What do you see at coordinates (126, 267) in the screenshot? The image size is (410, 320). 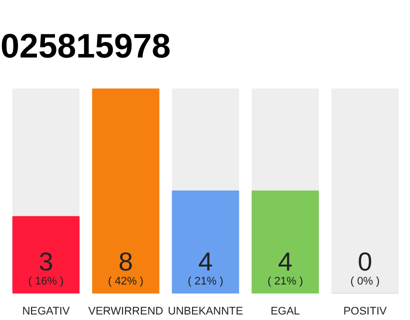 I see `data-label: 8 ( 42% )` at bounding box center [126, 267].